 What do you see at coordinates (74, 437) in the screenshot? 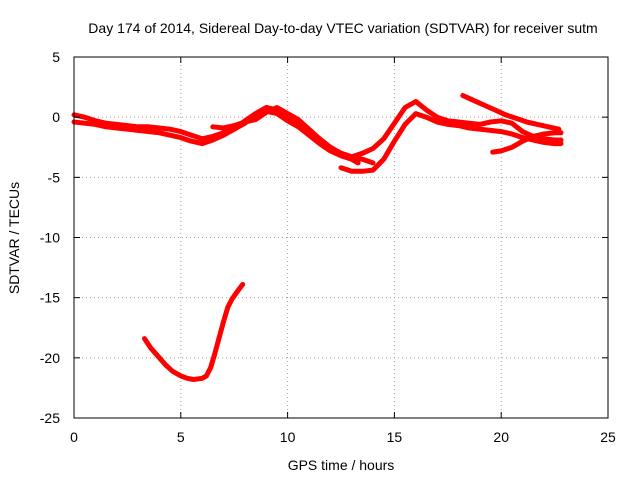
I see `x-tick-label: 0` at bounding box center [74, 437].